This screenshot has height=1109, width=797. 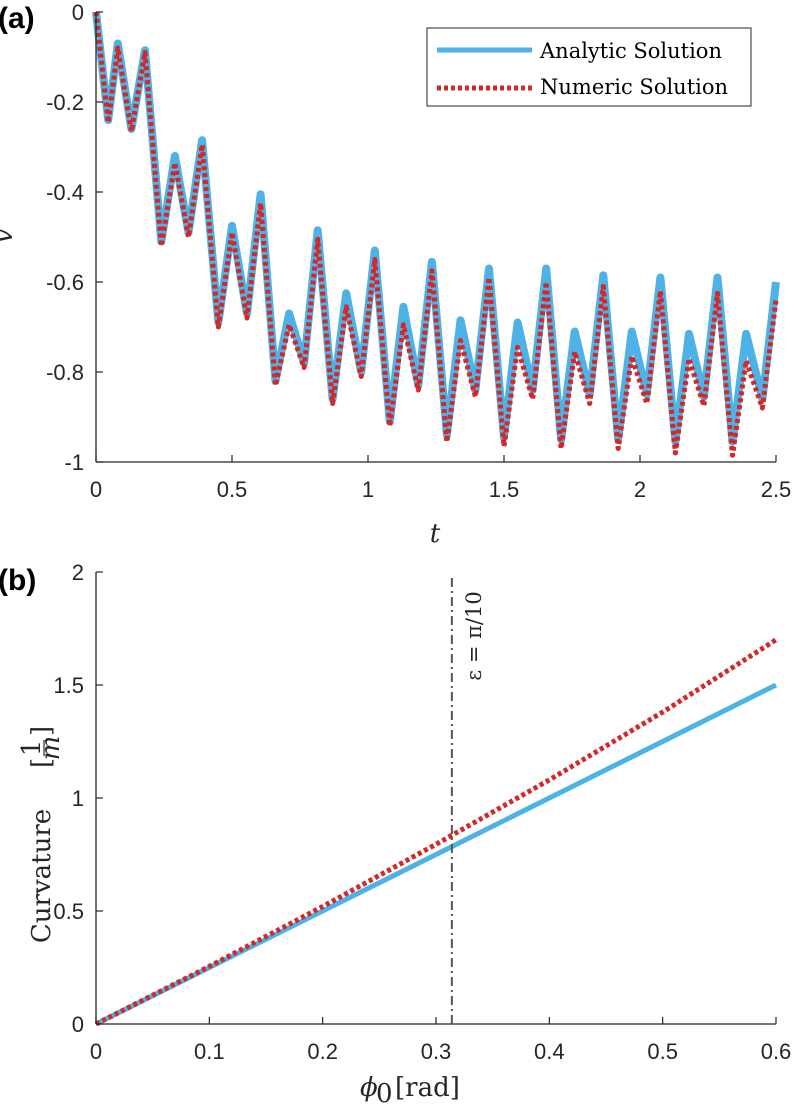 What do you see at coordinates (368, 489) in the screenshot?
I see `x-tick-label: 1` at bounding box center [368, 489].